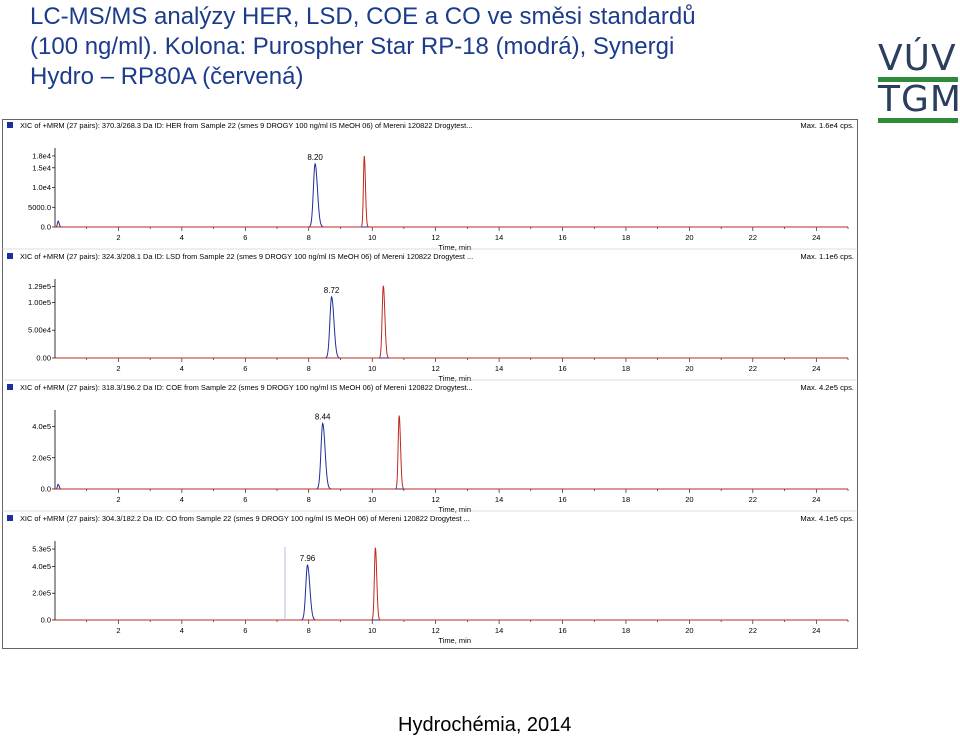  I want to click on logo-divider, so click(918, 79).